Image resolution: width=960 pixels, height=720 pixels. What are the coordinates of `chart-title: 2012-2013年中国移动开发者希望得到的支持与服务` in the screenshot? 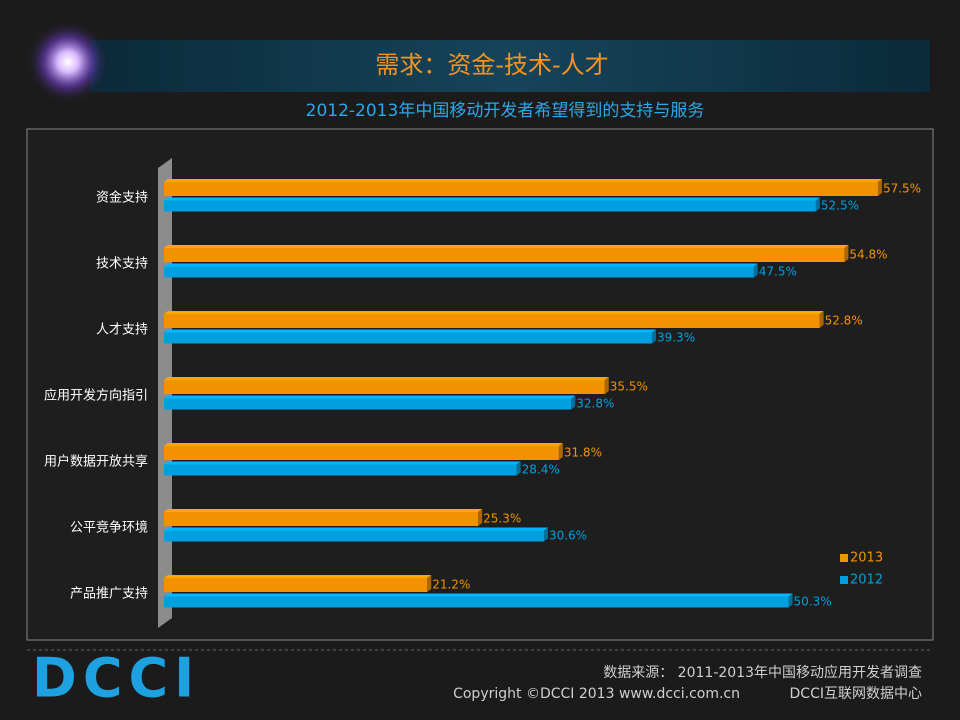 It's located at (505, 111).